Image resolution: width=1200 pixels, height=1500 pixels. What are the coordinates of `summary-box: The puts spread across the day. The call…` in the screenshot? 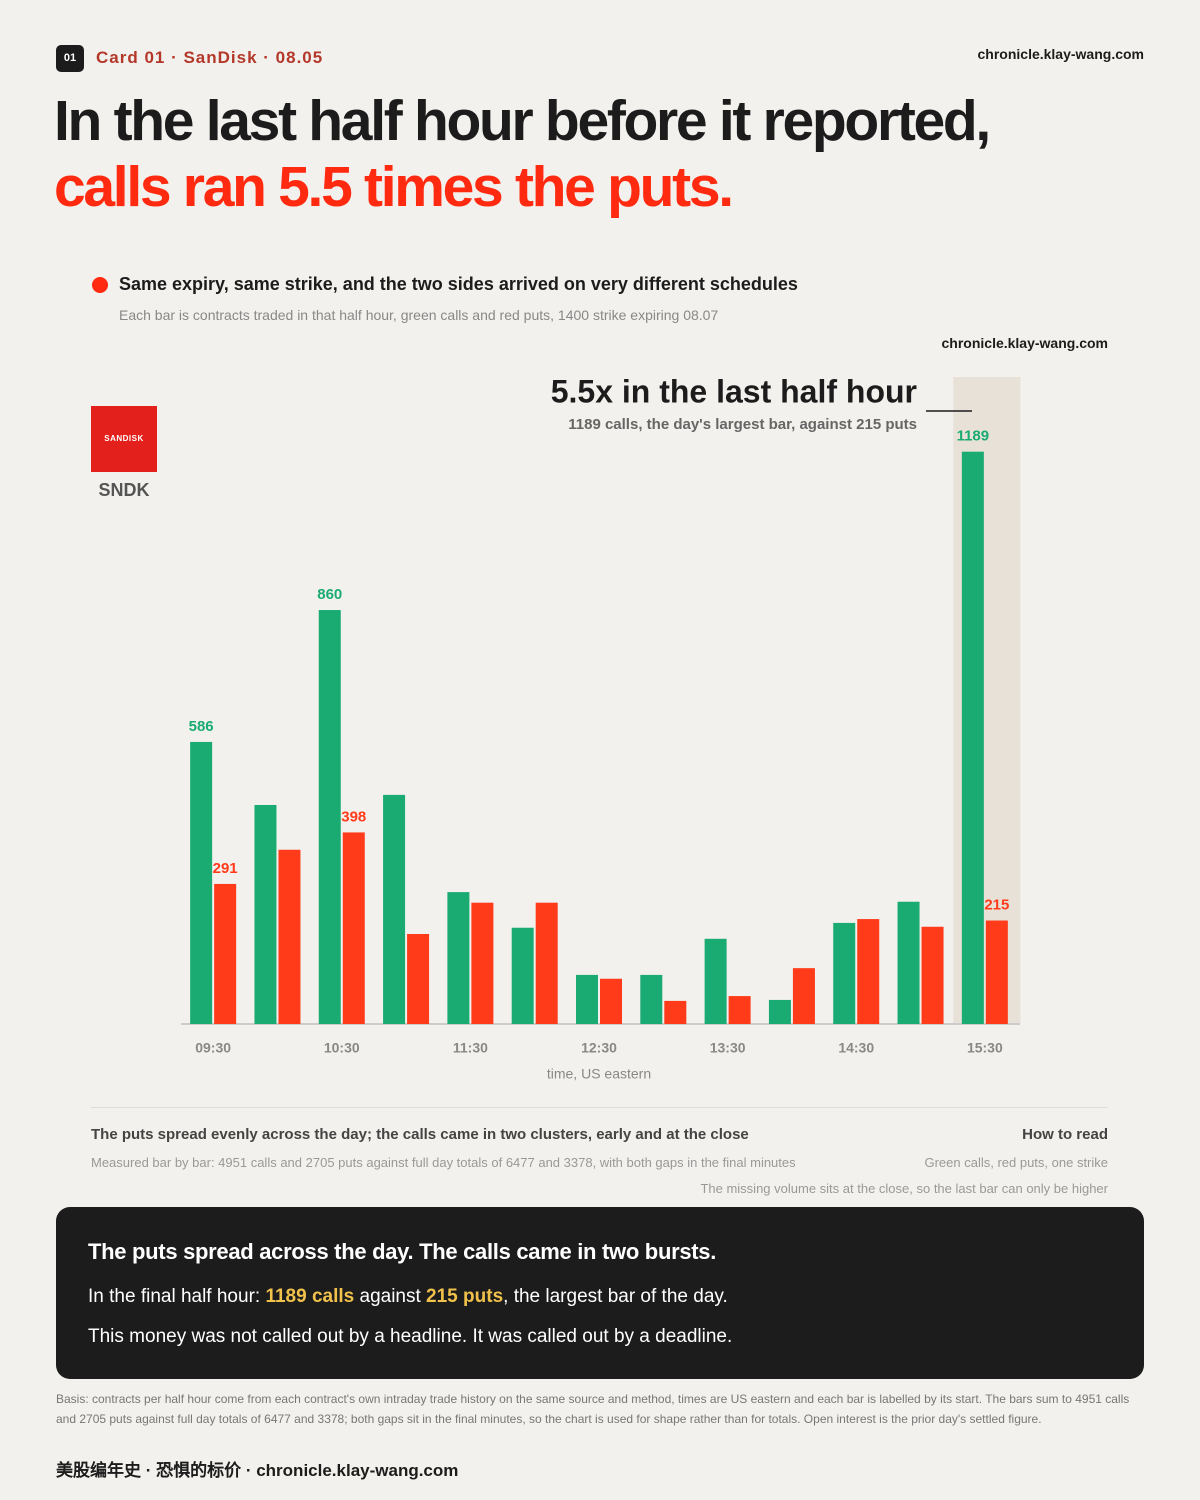 It's located at (600, 1293).